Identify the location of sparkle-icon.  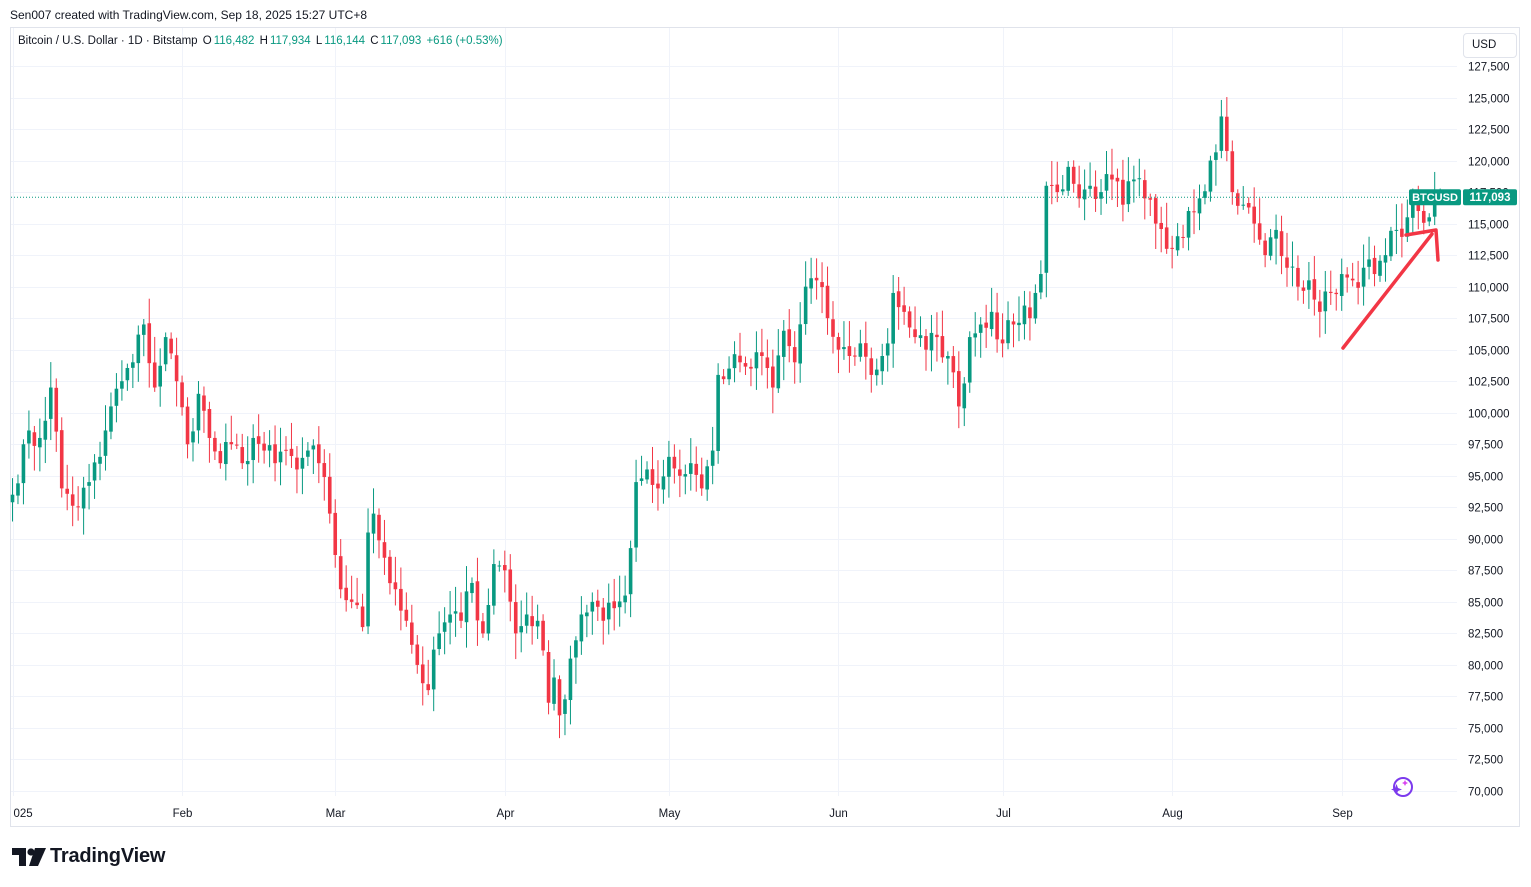
(1402, 787).